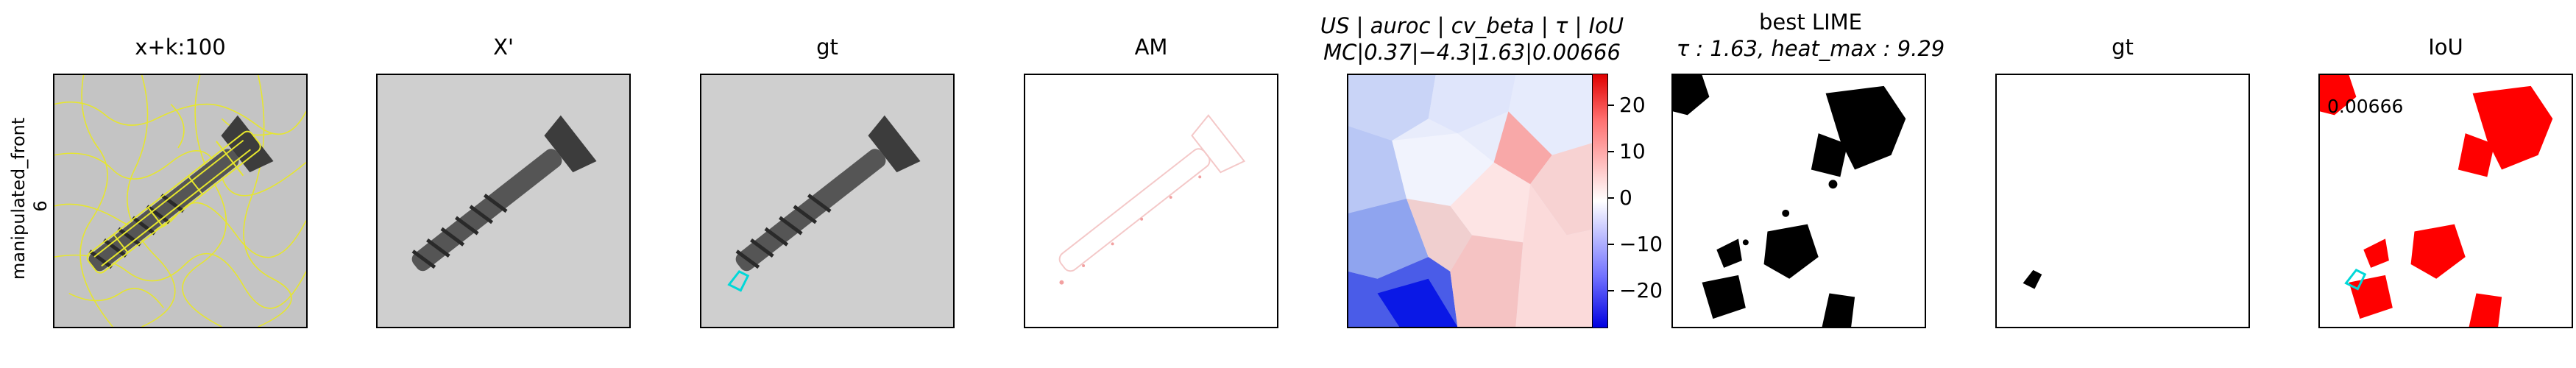 The height and width of the screenshot is (368, 2576). I want to click on panel-gt-overlay, so click(827, 201).